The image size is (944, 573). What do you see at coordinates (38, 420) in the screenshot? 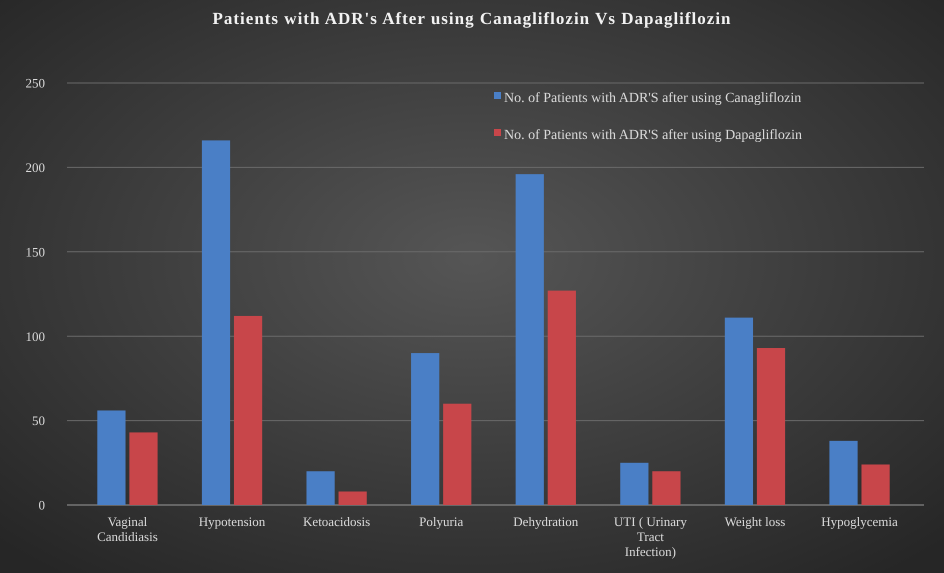
I see `y-tick-label: 50` at bounding box center [38, 420].